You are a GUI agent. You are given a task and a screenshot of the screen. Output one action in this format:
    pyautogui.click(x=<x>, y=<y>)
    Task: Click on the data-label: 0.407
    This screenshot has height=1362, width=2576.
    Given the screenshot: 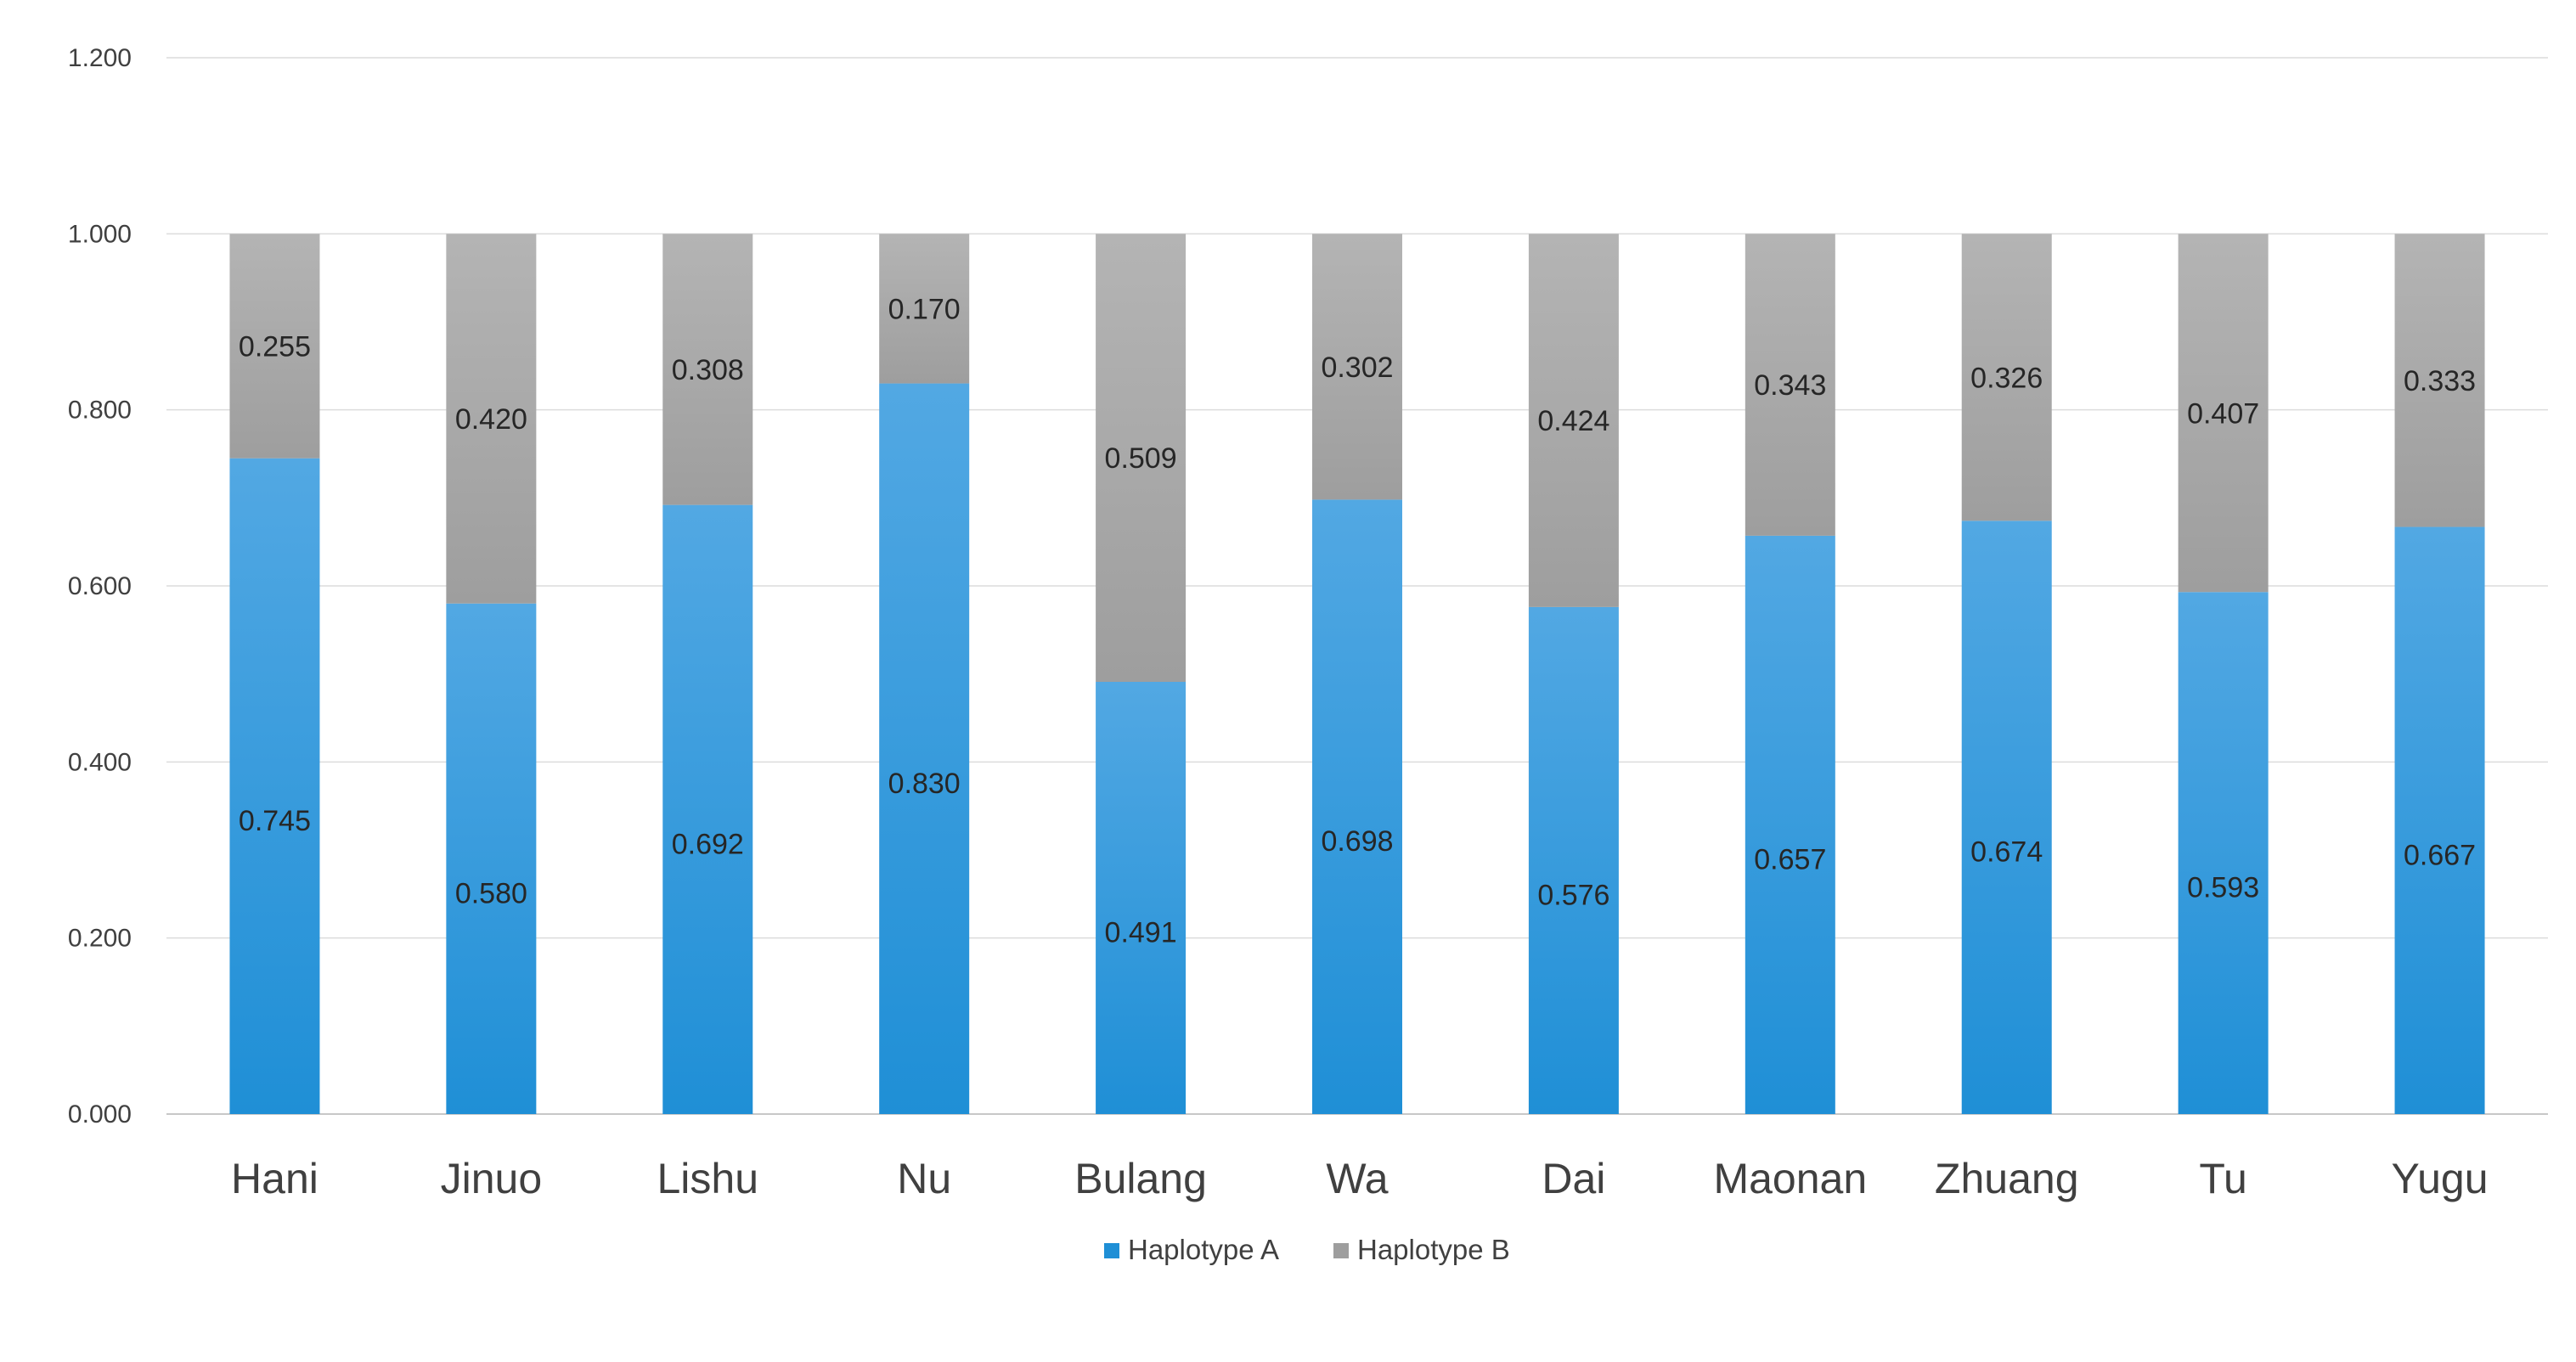 What is the action you would take?
    pyautogui.click(x=2223, y=413)
    